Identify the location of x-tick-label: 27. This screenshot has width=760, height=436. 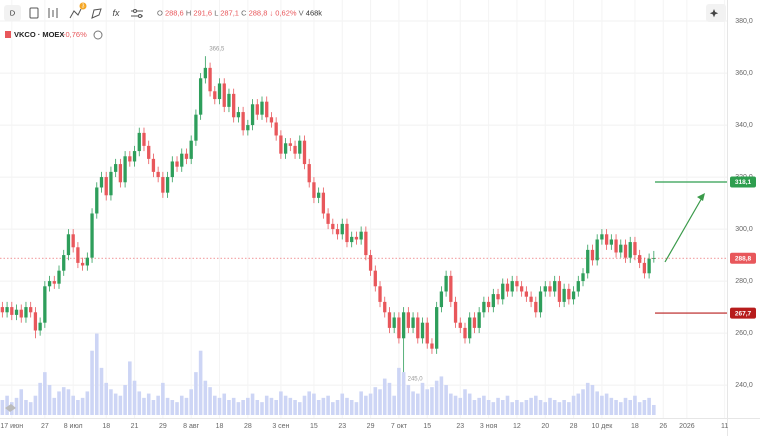
(45, 426).